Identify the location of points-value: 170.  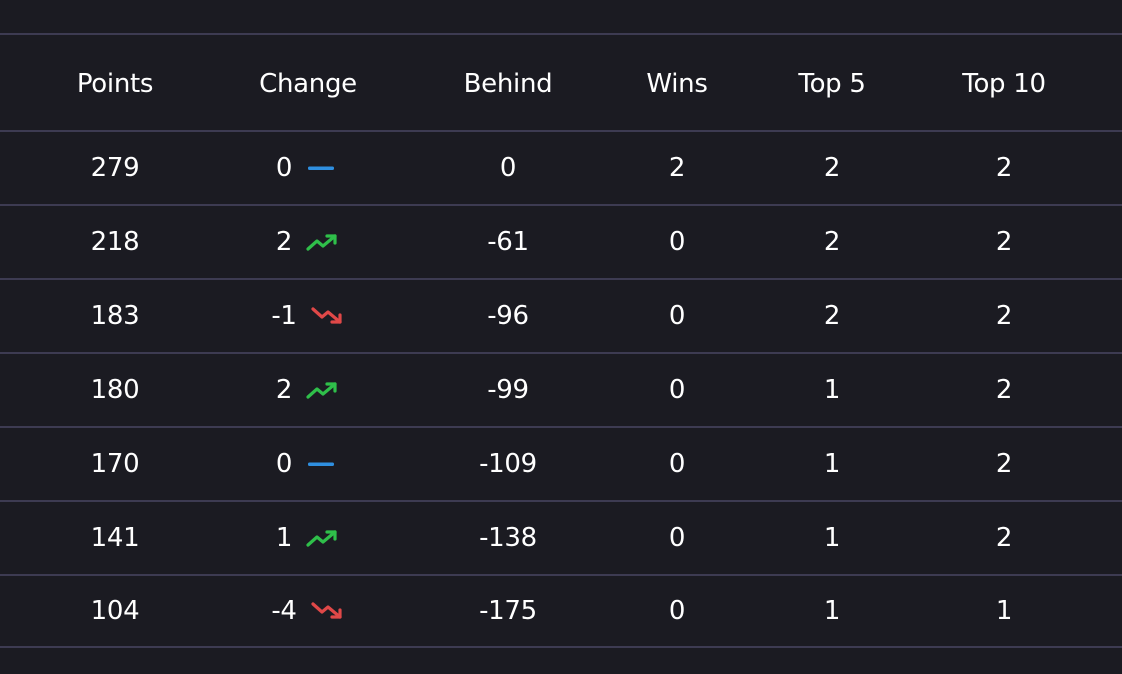
(115, 464).